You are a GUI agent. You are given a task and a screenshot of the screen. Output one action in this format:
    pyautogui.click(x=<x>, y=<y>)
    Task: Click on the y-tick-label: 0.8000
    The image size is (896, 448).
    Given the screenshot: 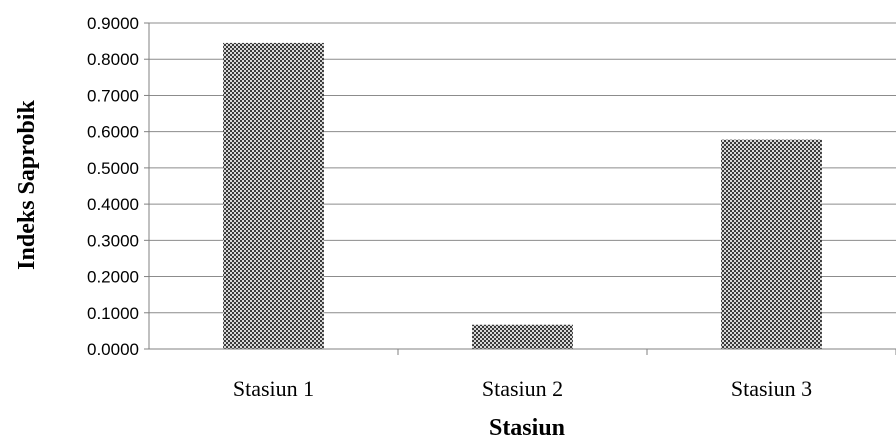 What is the action you would take?
    pyautogui.click(x=113, y=59)
    